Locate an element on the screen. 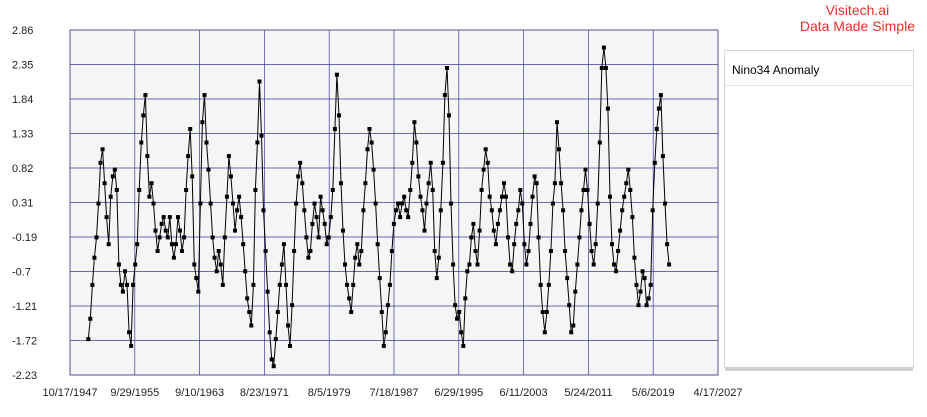 The image size is (927, 417). legend-entry-nino34: Nino34 Anomaly is located at coordinates (819, 72).